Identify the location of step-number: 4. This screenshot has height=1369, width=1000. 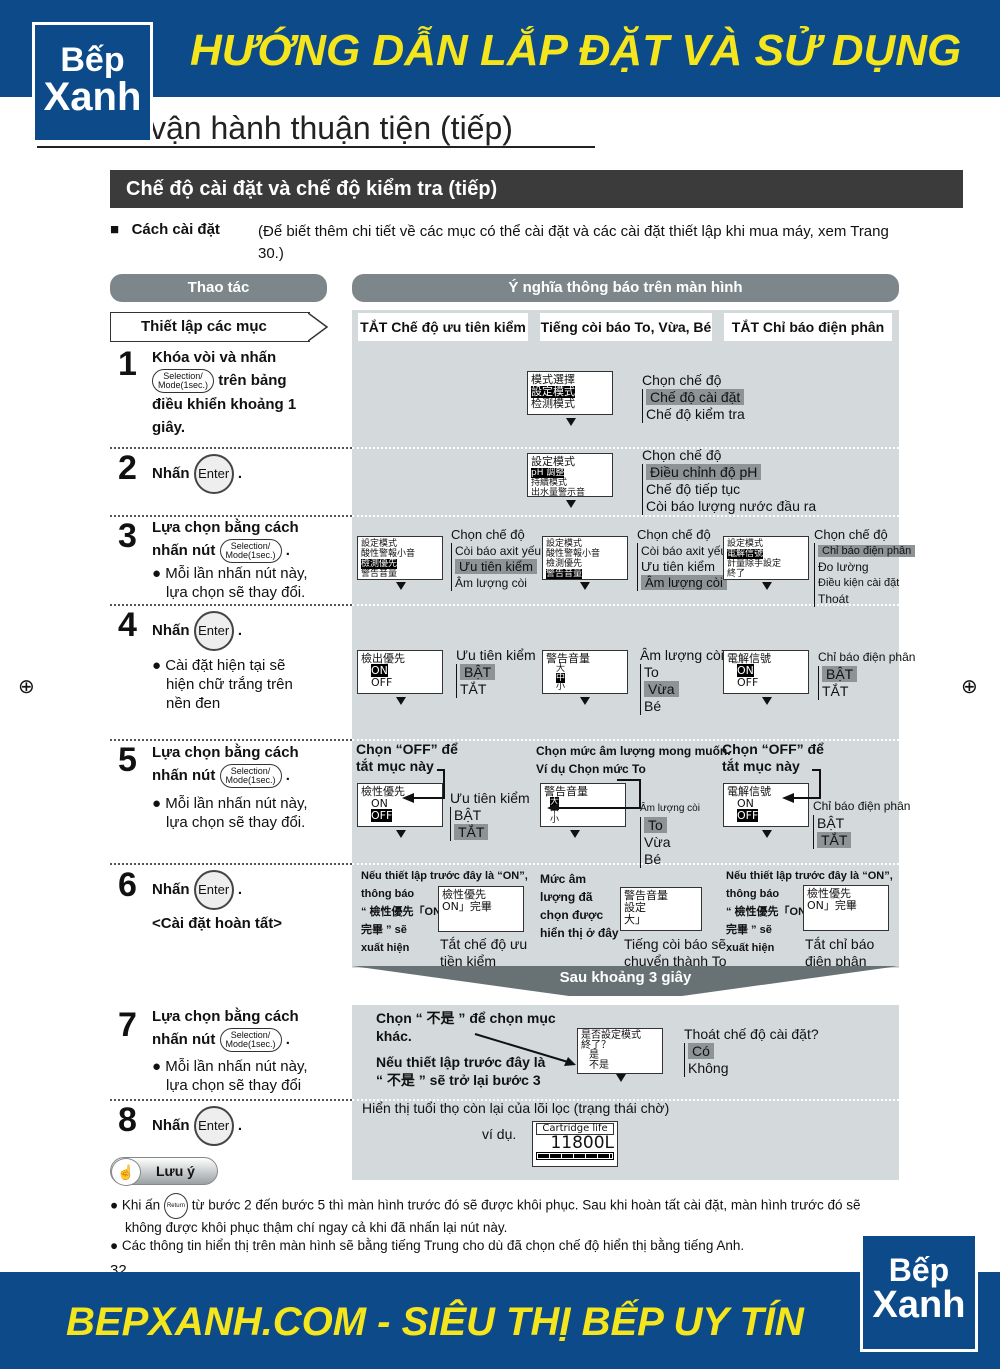
(127, 625).